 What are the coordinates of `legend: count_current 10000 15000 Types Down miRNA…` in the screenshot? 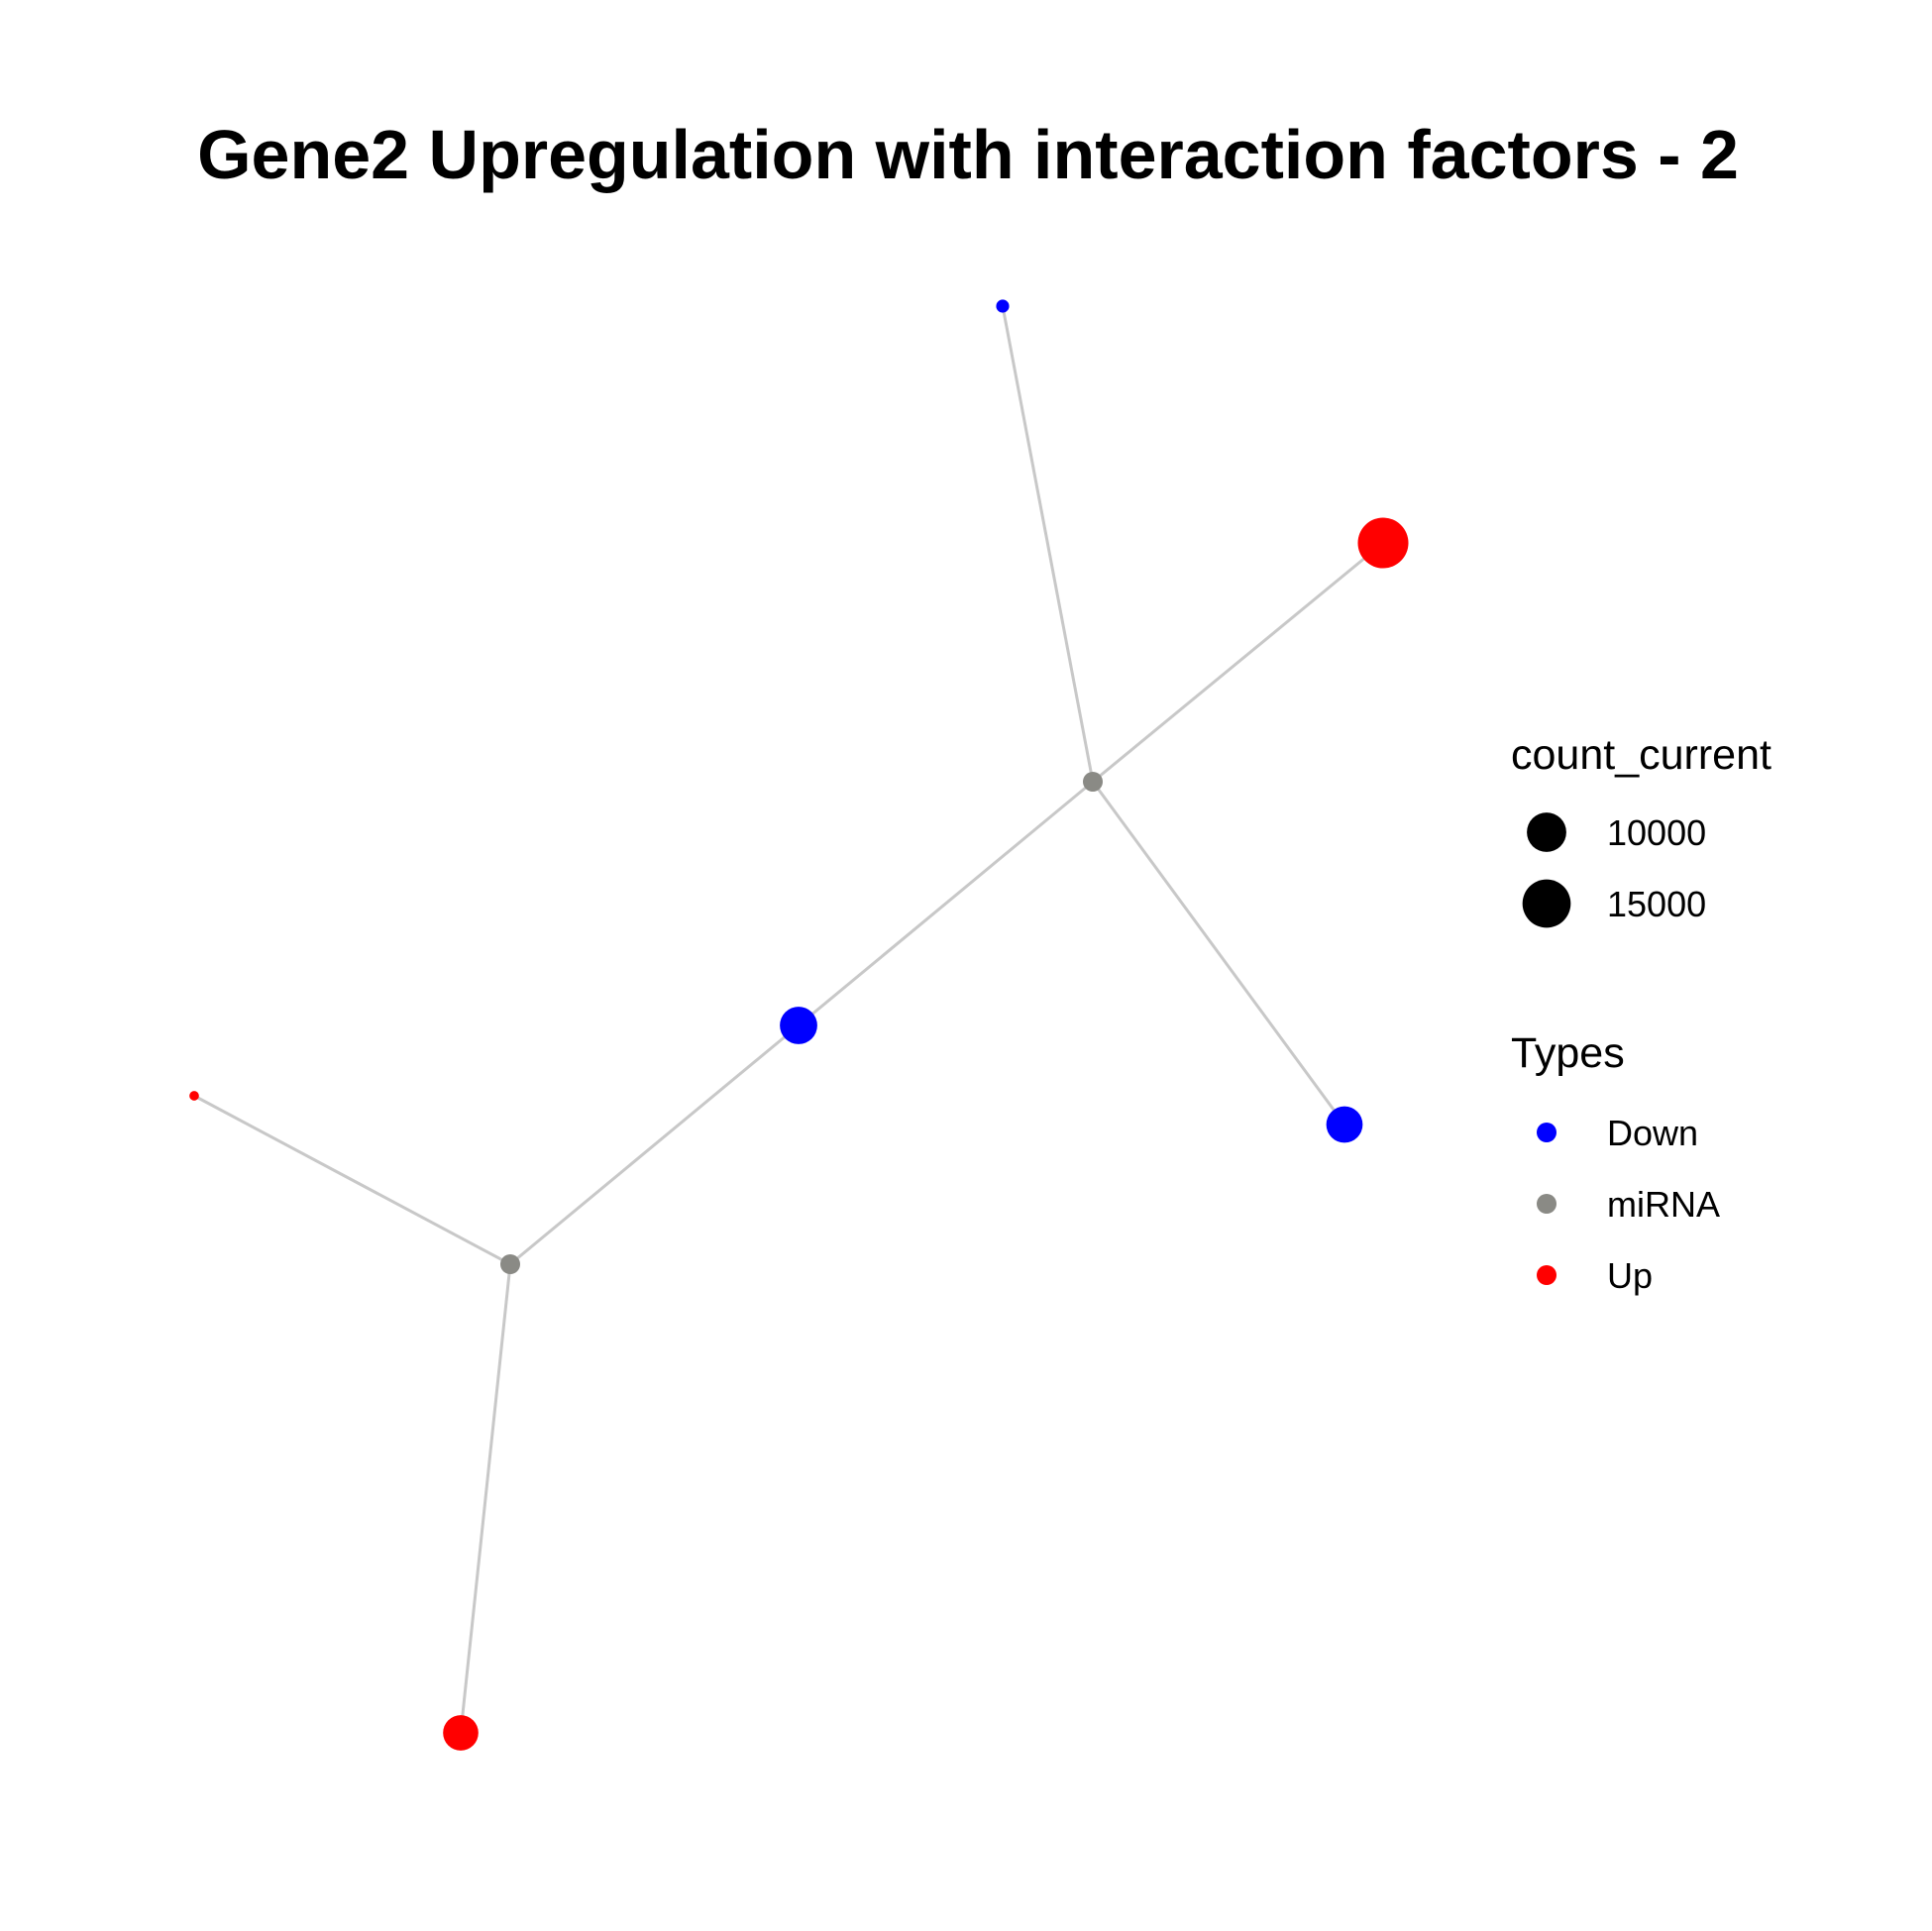 It's located at (1641, 1013).